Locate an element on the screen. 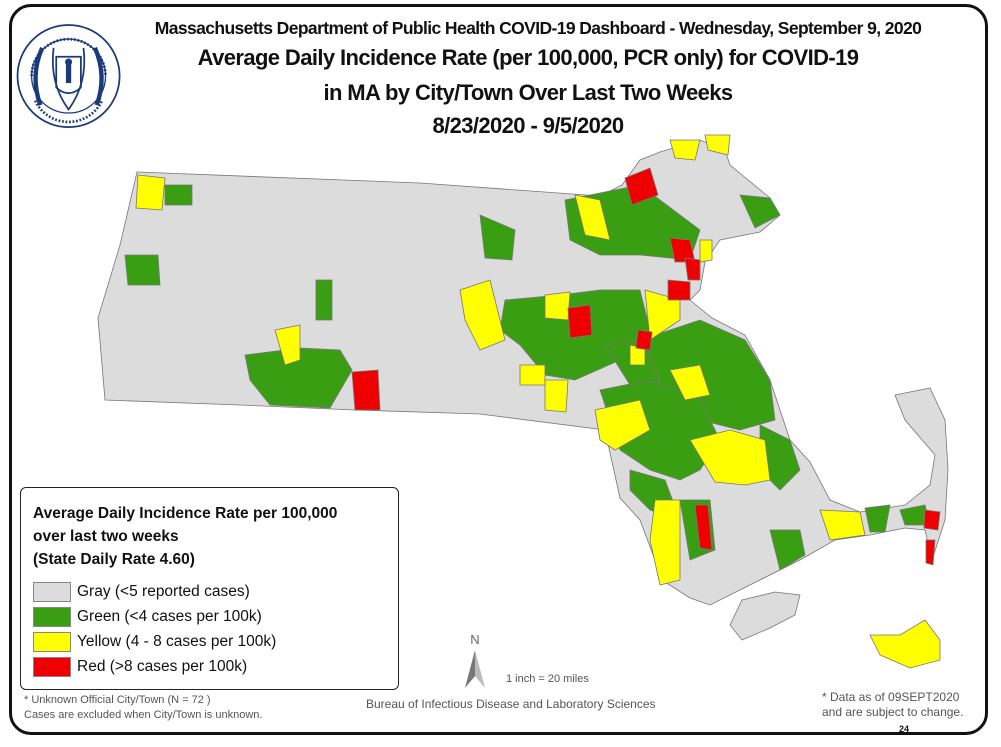  legend-label: Gray (<5 reported cases) is located at coordinates (163, 591).